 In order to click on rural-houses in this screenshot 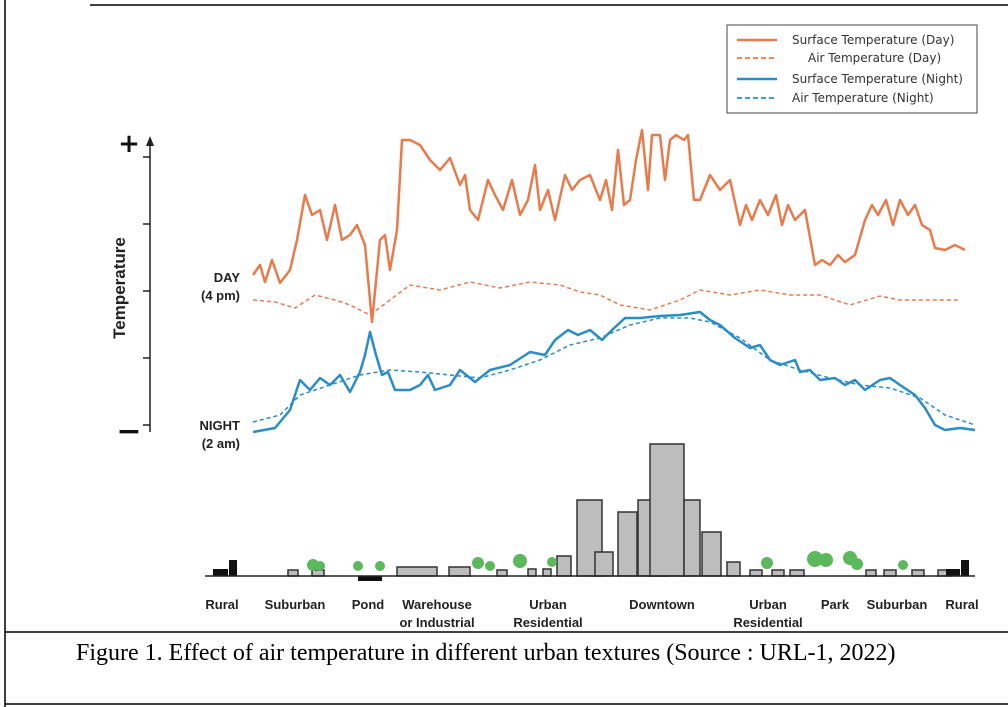, I will do `click(591, 570)`.